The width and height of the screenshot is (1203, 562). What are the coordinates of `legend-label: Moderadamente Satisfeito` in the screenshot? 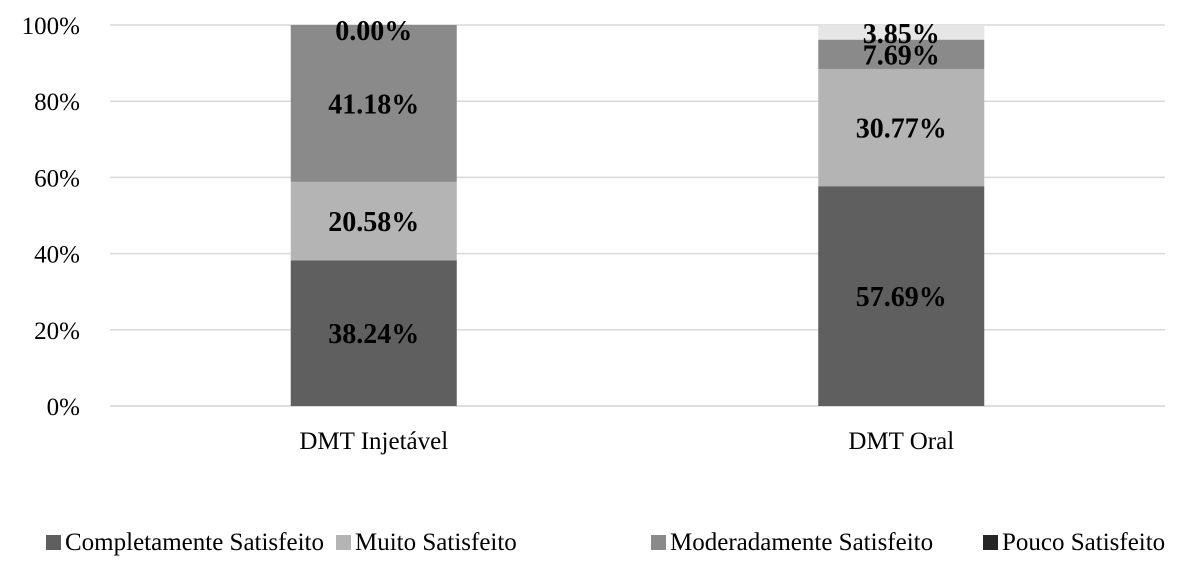 It's located at (801, 542).